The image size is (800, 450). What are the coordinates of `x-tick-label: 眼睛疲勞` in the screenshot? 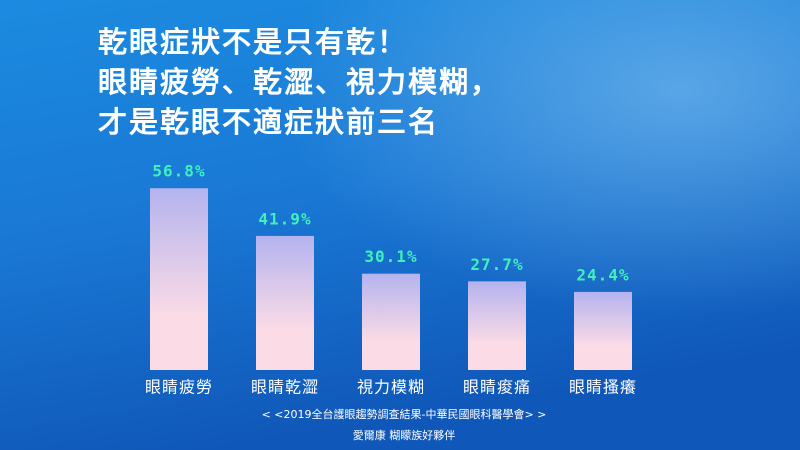 It's located at (179, 387).